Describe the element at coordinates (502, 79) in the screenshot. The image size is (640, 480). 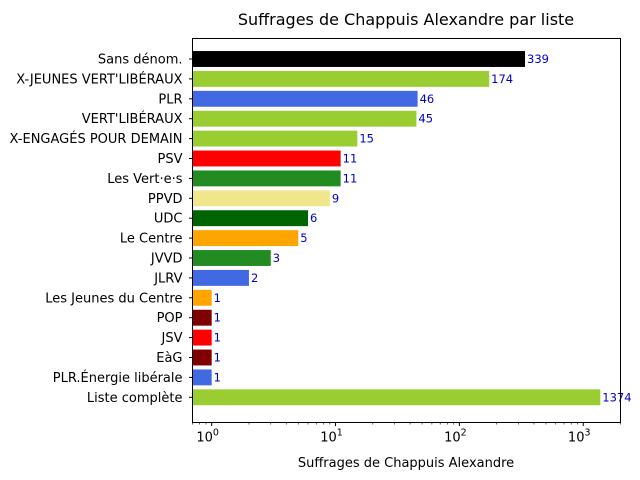
I see `data-label: 174` at that location.